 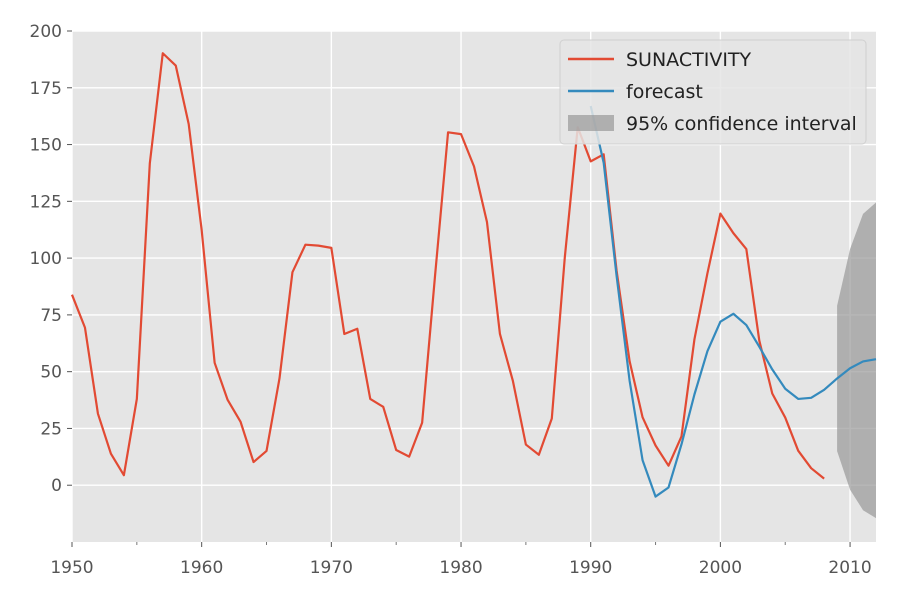 I want to click on x-tick-label: 1980, so click(x=460, y=568).